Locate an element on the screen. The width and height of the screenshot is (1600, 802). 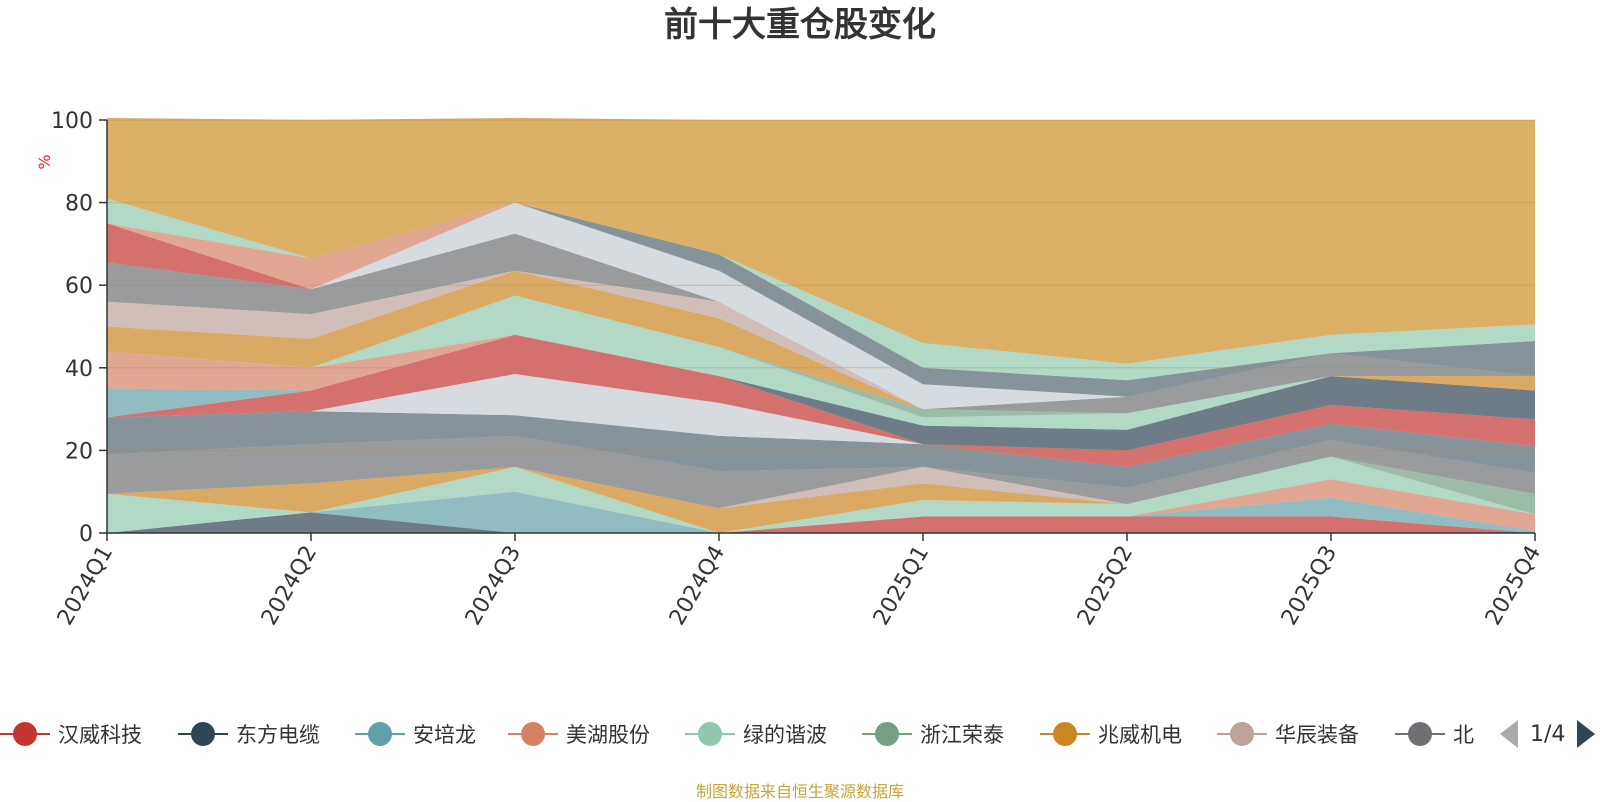
legend-page-indicator: 1/4 is located at coordinates (1548, 734).